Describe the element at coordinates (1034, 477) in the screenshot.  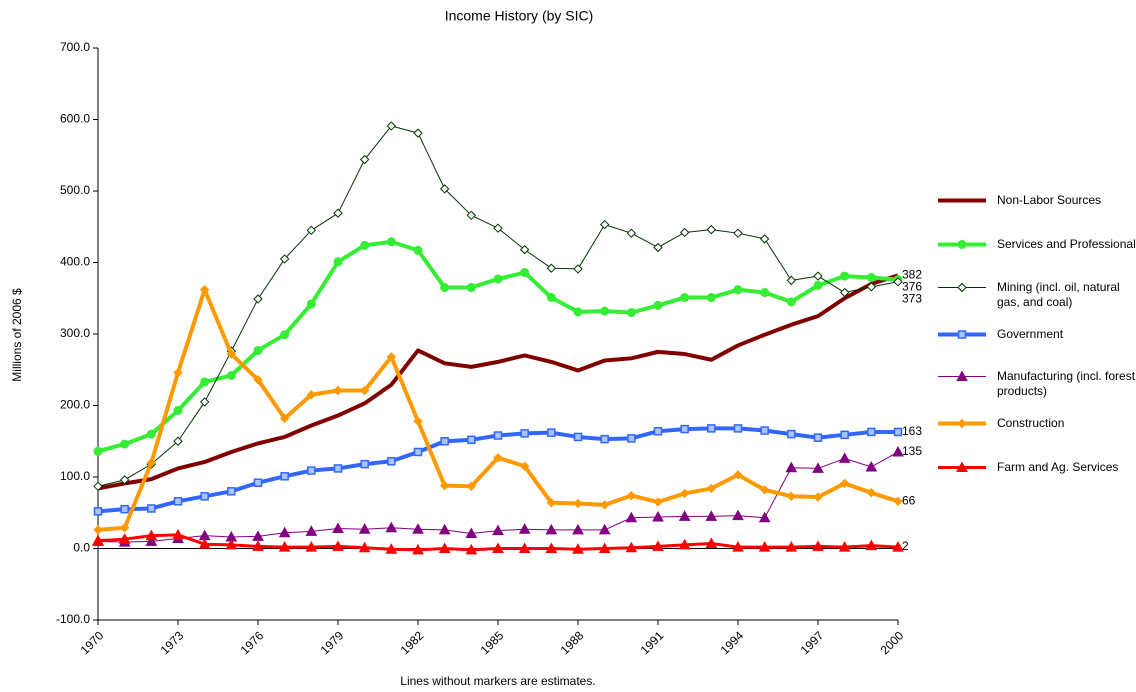
I see `legend-item: Farm and Ag. Services` at that location.